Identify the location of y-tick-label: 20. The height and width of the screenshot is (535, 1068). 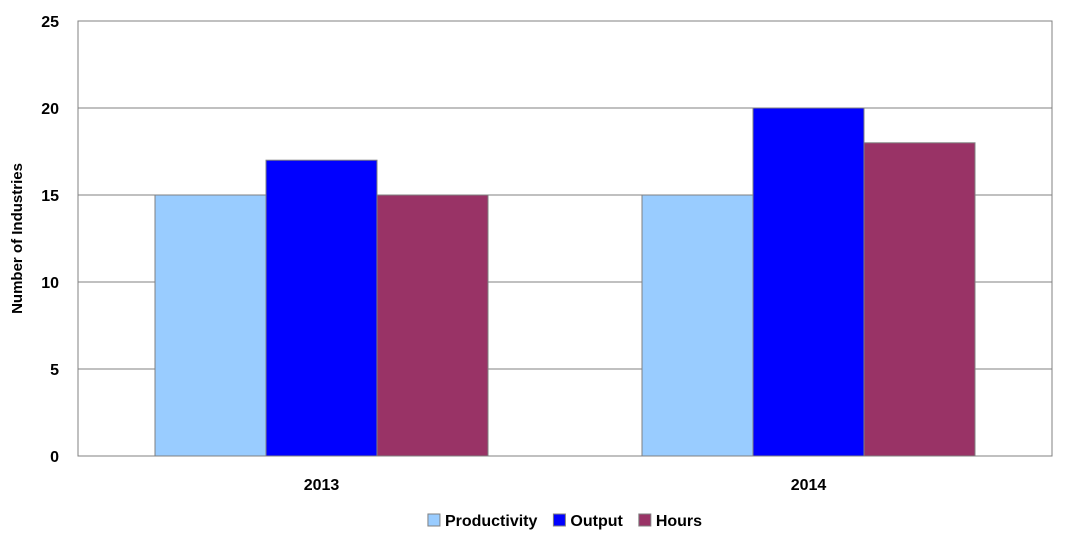
(50, 109).